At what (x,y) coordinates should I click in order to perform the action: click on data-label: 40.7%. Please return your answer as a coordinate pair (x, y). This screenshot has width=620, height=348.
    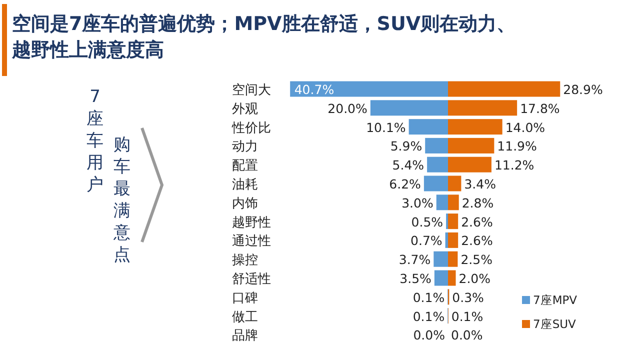
    Looking at the image, I should click on (314, 89).